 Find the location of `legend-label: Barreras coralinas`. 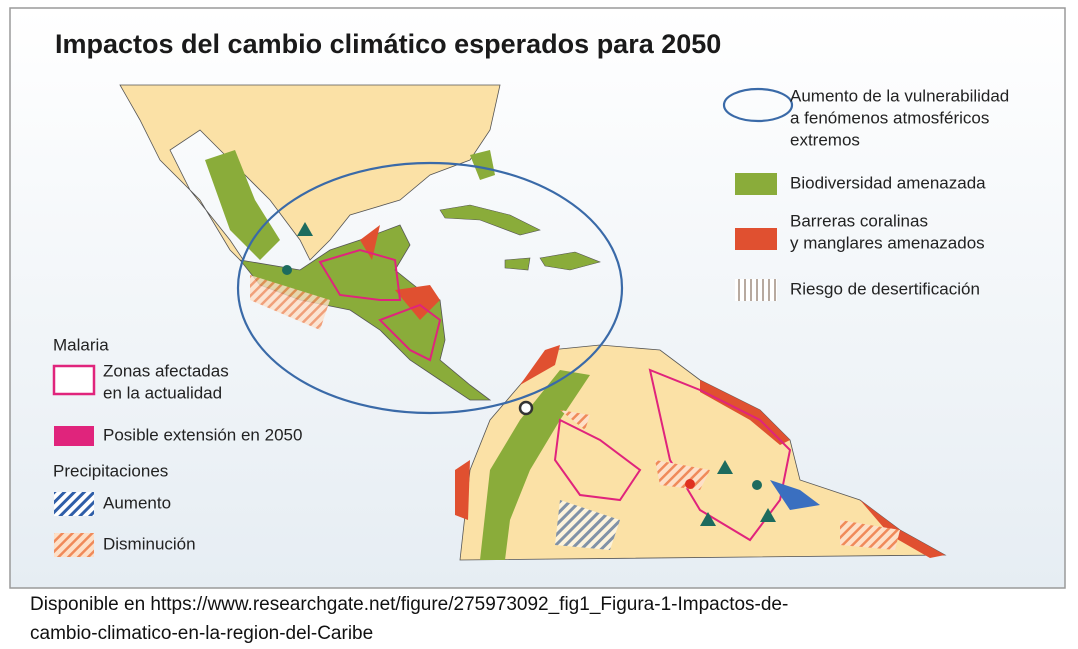

legend-label: Barreras coralinas is located at coordinates (859, 220).